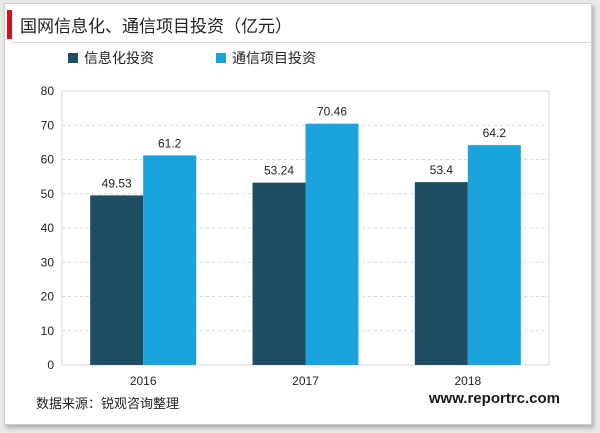 The image size is (600, 433). What do you see at coordinates (494, 398) in the screenshot?
I see `site-url: www.reportrc.com` at bounding box center [494, 398].